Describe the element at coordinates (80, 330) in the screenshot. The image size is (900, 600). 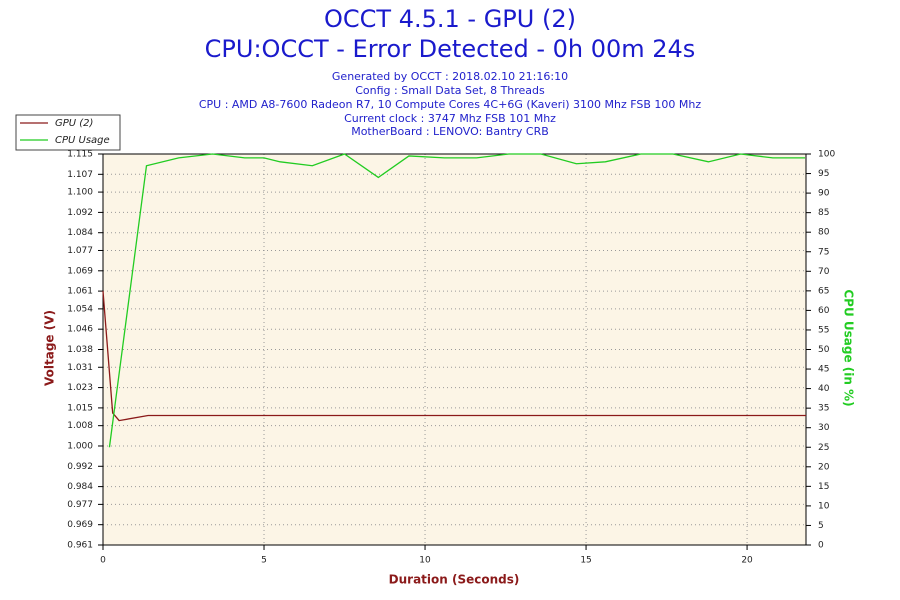
I see `y-tick-label: 1.046` at that location.